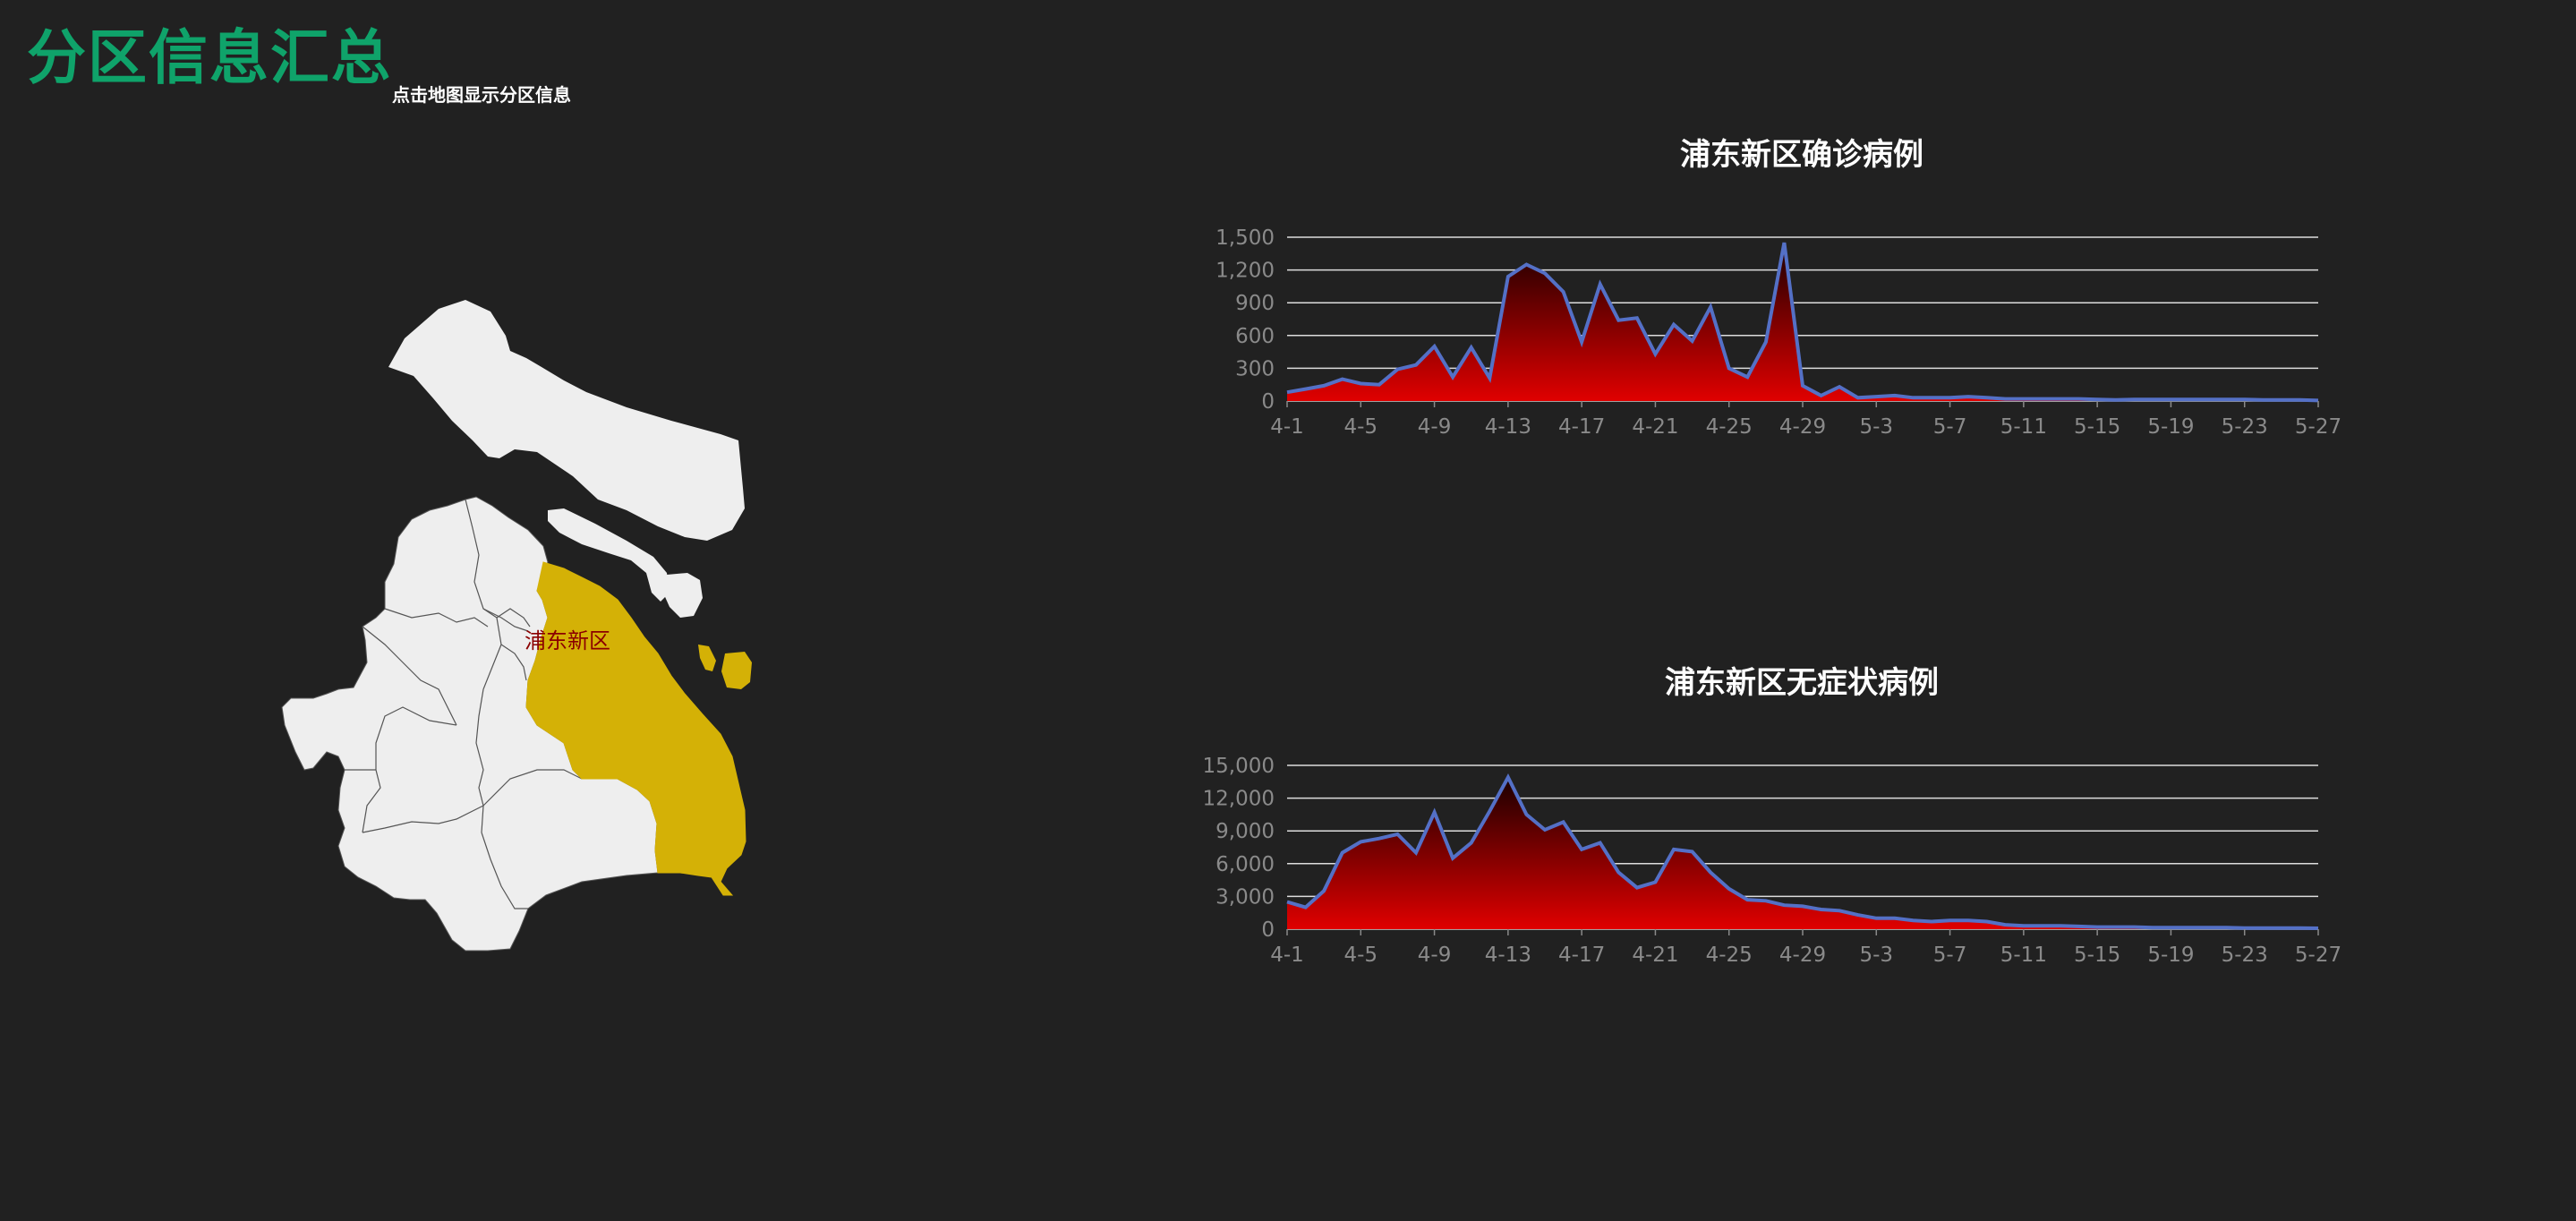 Image resolution: width=2576 pixels, height=1221 pixels. Describe the element at coordinates (209, 57) in the screenshot. I see `page-title: 分区信息汇总` at that location.